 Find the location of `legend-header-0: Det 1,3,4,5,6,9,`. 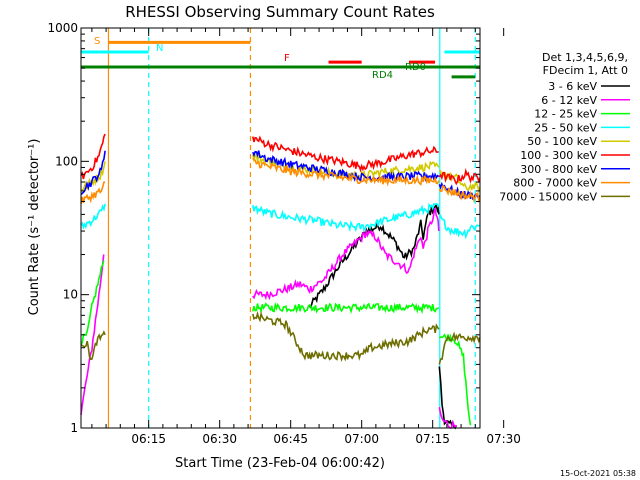

legend-header-0: Det 1,3,4,5,6,9, is located at coordinates (585, 57).